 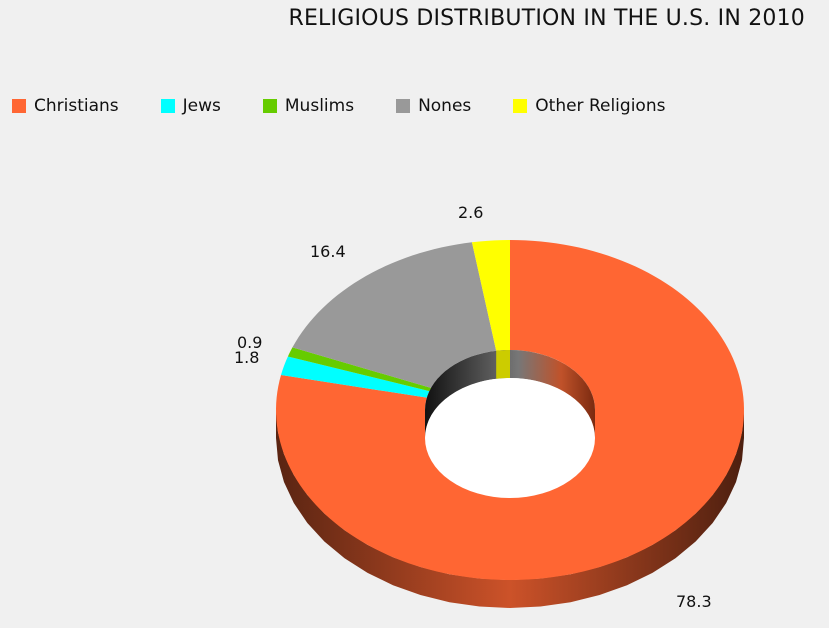 I want to click on data-label-christians: 78.3, so click(x=694, y=601).